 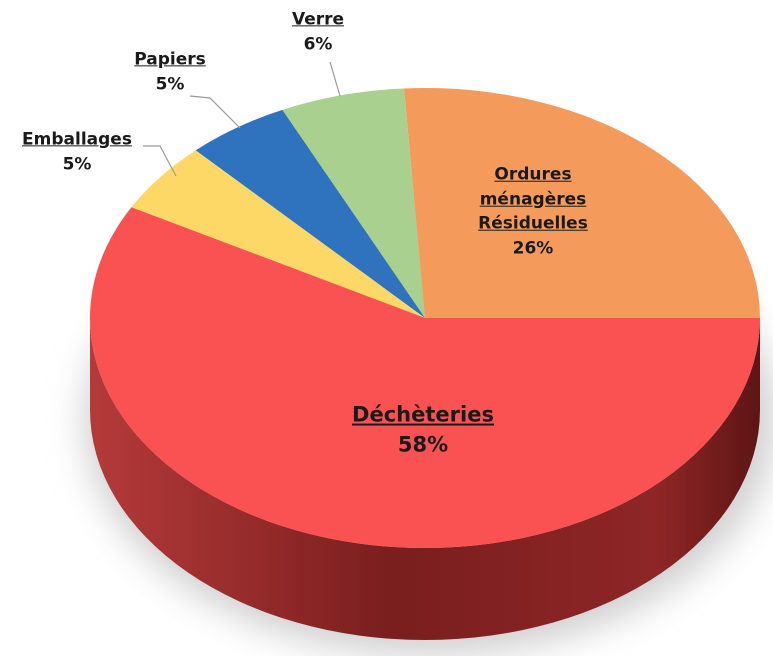 I want to click on category-label: Papiers, so click(x=170, y=59).